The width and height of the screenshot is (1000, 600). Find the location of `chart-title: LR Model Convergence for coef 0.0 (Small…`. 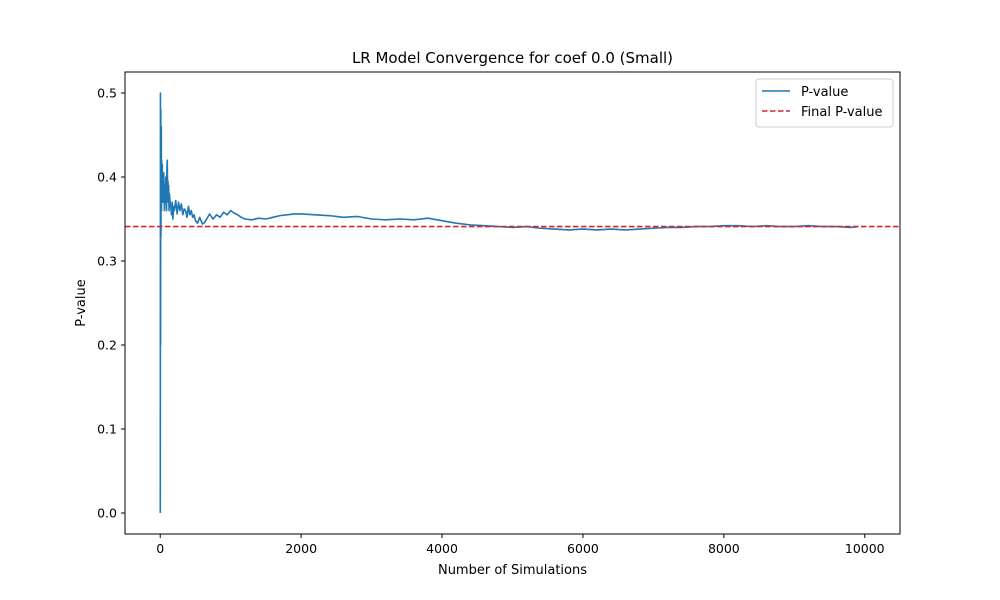

chart-title: LR Model Convergence for coef 0.0 (Small… is located at coordinates (512, 58).